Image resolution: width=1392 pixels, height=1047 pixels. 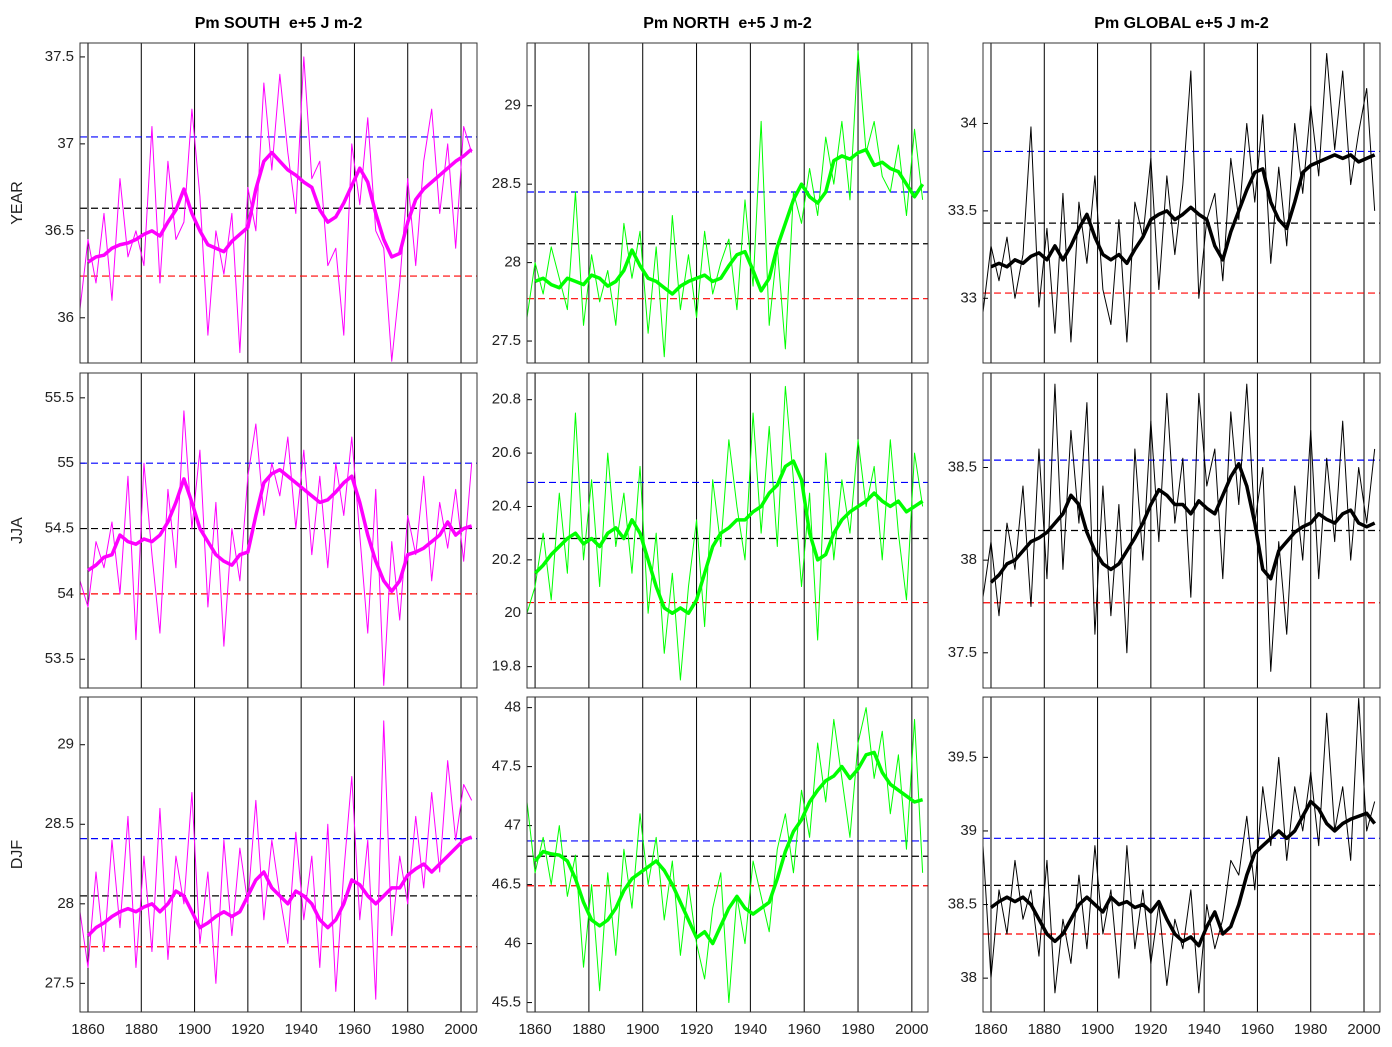 I want to click on y-tick-label: 53.5, so click(x=59, y=658).